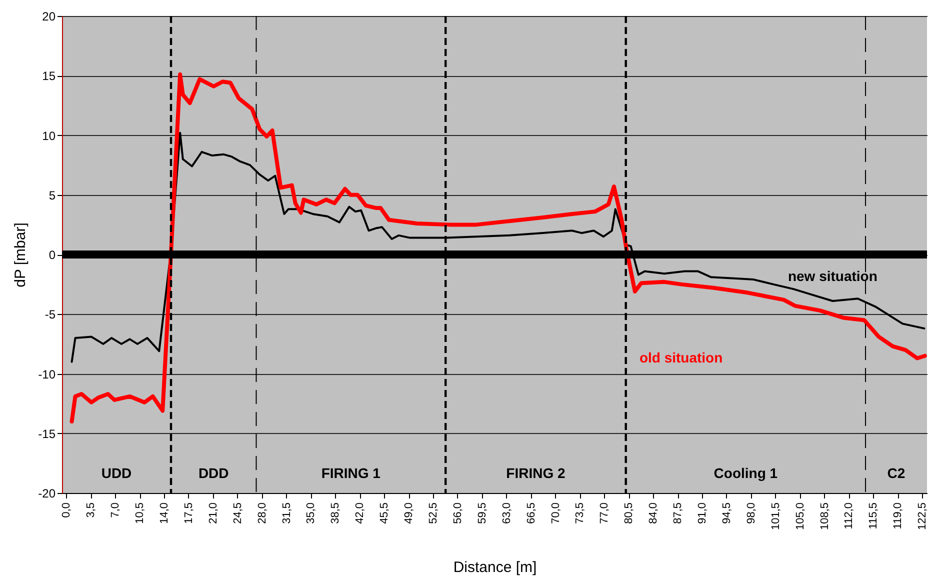 The width and height of the screenshot is (935, 577). What do you see at coordinates (434, 513) in the screenshot?
I see `x-tick-label: 52,5` at bounding box center [434, 513].